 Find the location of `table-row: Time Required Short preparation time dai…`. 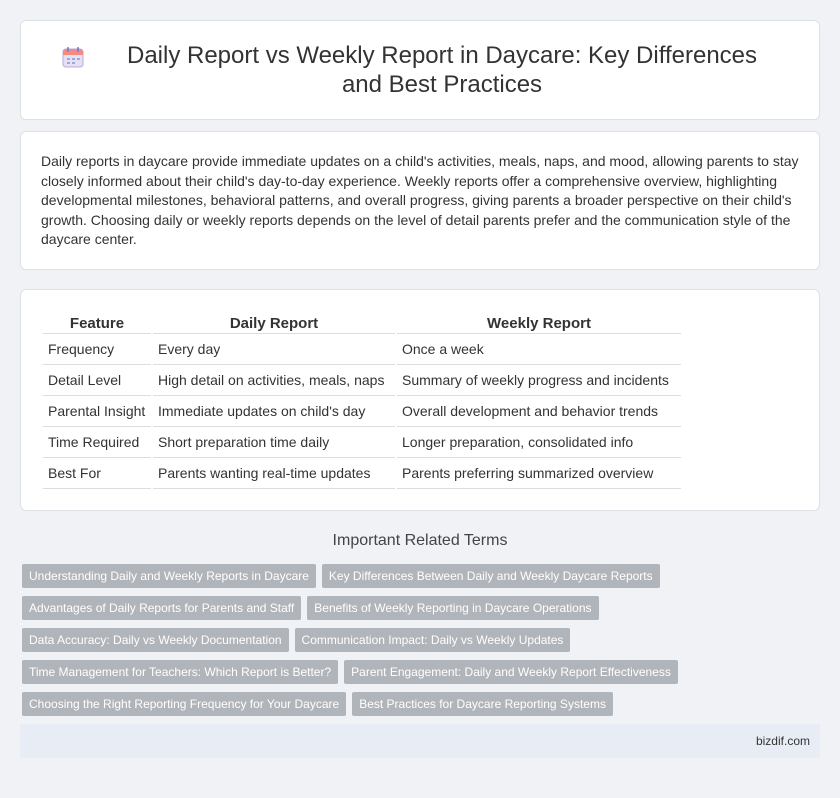

table-row: Time Required Short preparation time dai… is located at coordinates (362, 442).